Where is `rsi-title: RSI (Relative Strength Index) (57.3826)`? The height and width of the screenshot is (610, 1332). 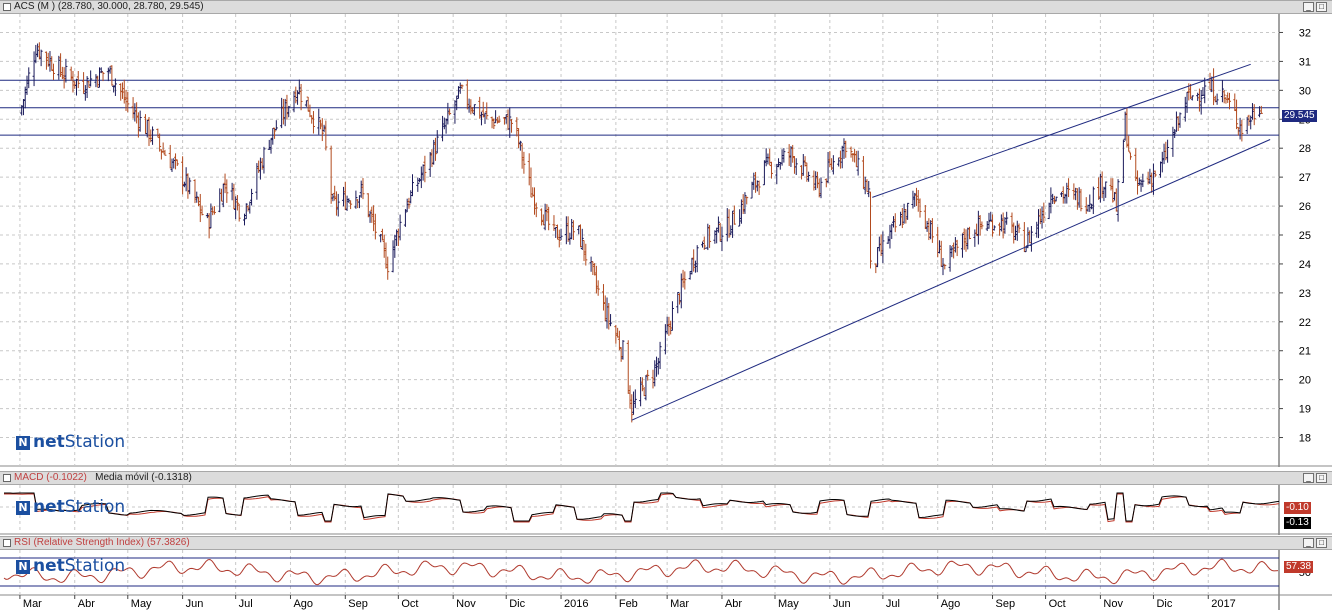 rsi-title: RSI (Relative Strength Index) (57.3826) is located at coordinates (102, 542).